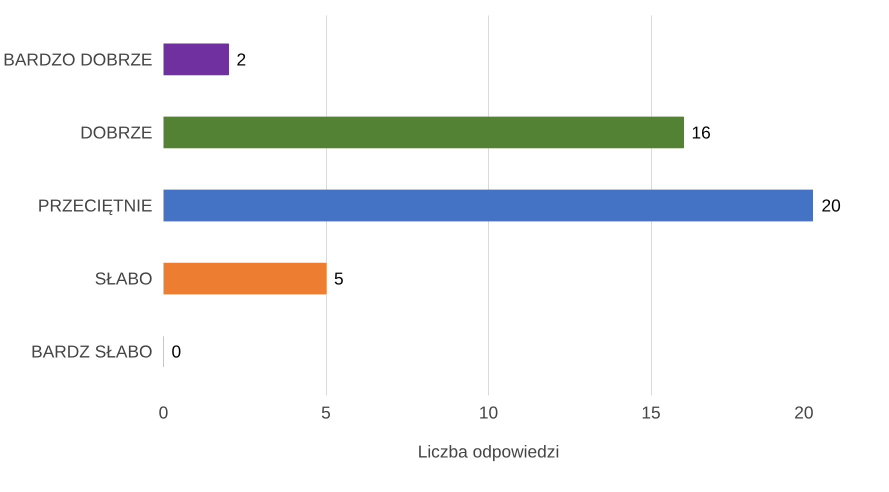  I want to click on data-label: 16, so click(701, 132).